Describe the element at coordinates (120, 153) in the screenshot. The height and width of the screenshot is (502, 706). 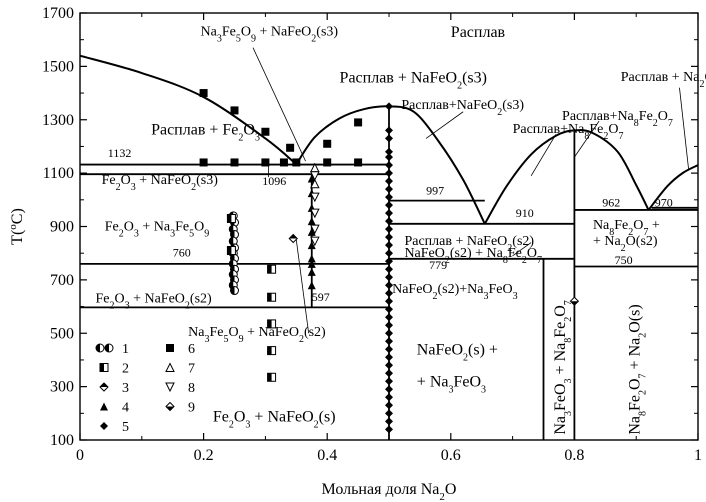
I see `isotherm-label: 1132` at that location.